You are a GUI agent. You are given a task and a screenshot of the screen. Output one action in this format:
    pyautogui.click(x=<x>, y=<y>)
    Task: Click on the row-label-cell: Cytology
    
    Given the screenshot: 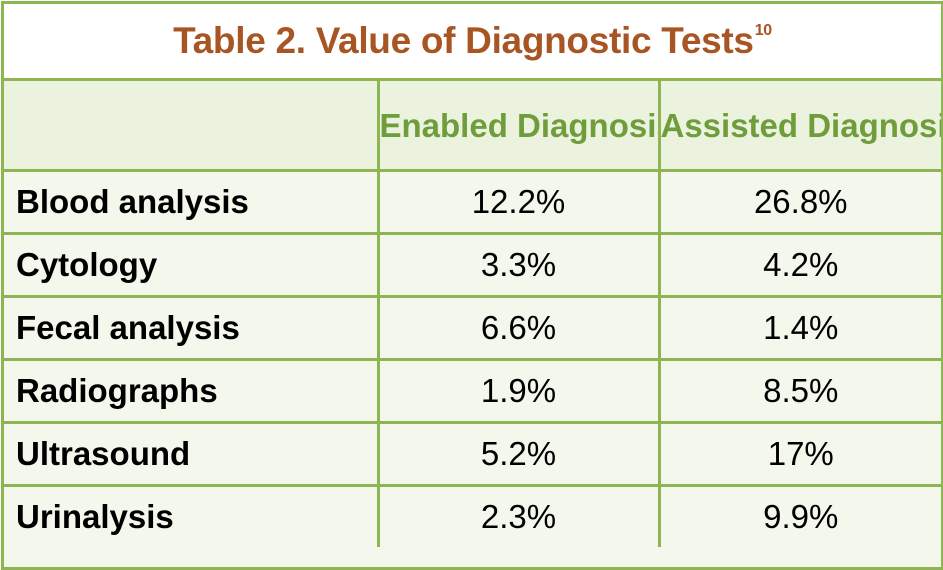 What is the action you would take?
    pyautogui.click(x=192, y=265)
    